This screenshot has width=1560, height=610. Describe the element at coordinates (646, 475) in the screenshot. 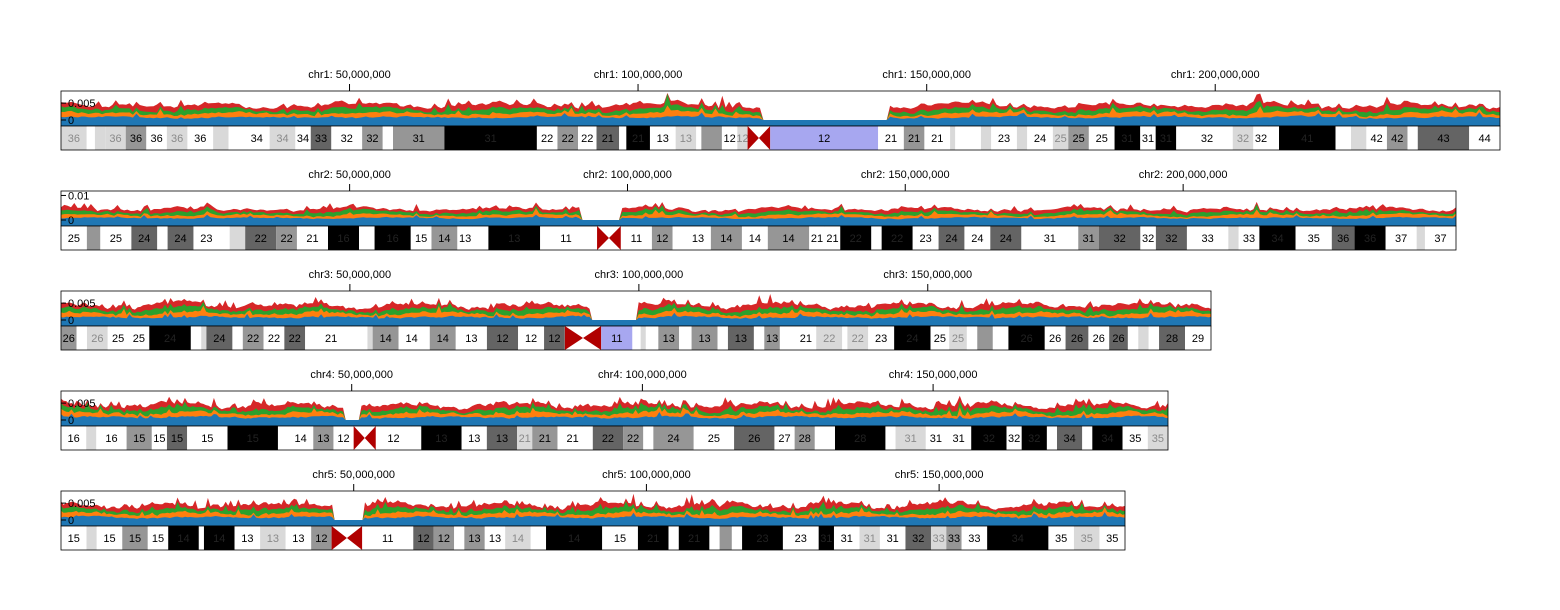

I see `position-tick-label: chr5: 100,000,000` at that location.